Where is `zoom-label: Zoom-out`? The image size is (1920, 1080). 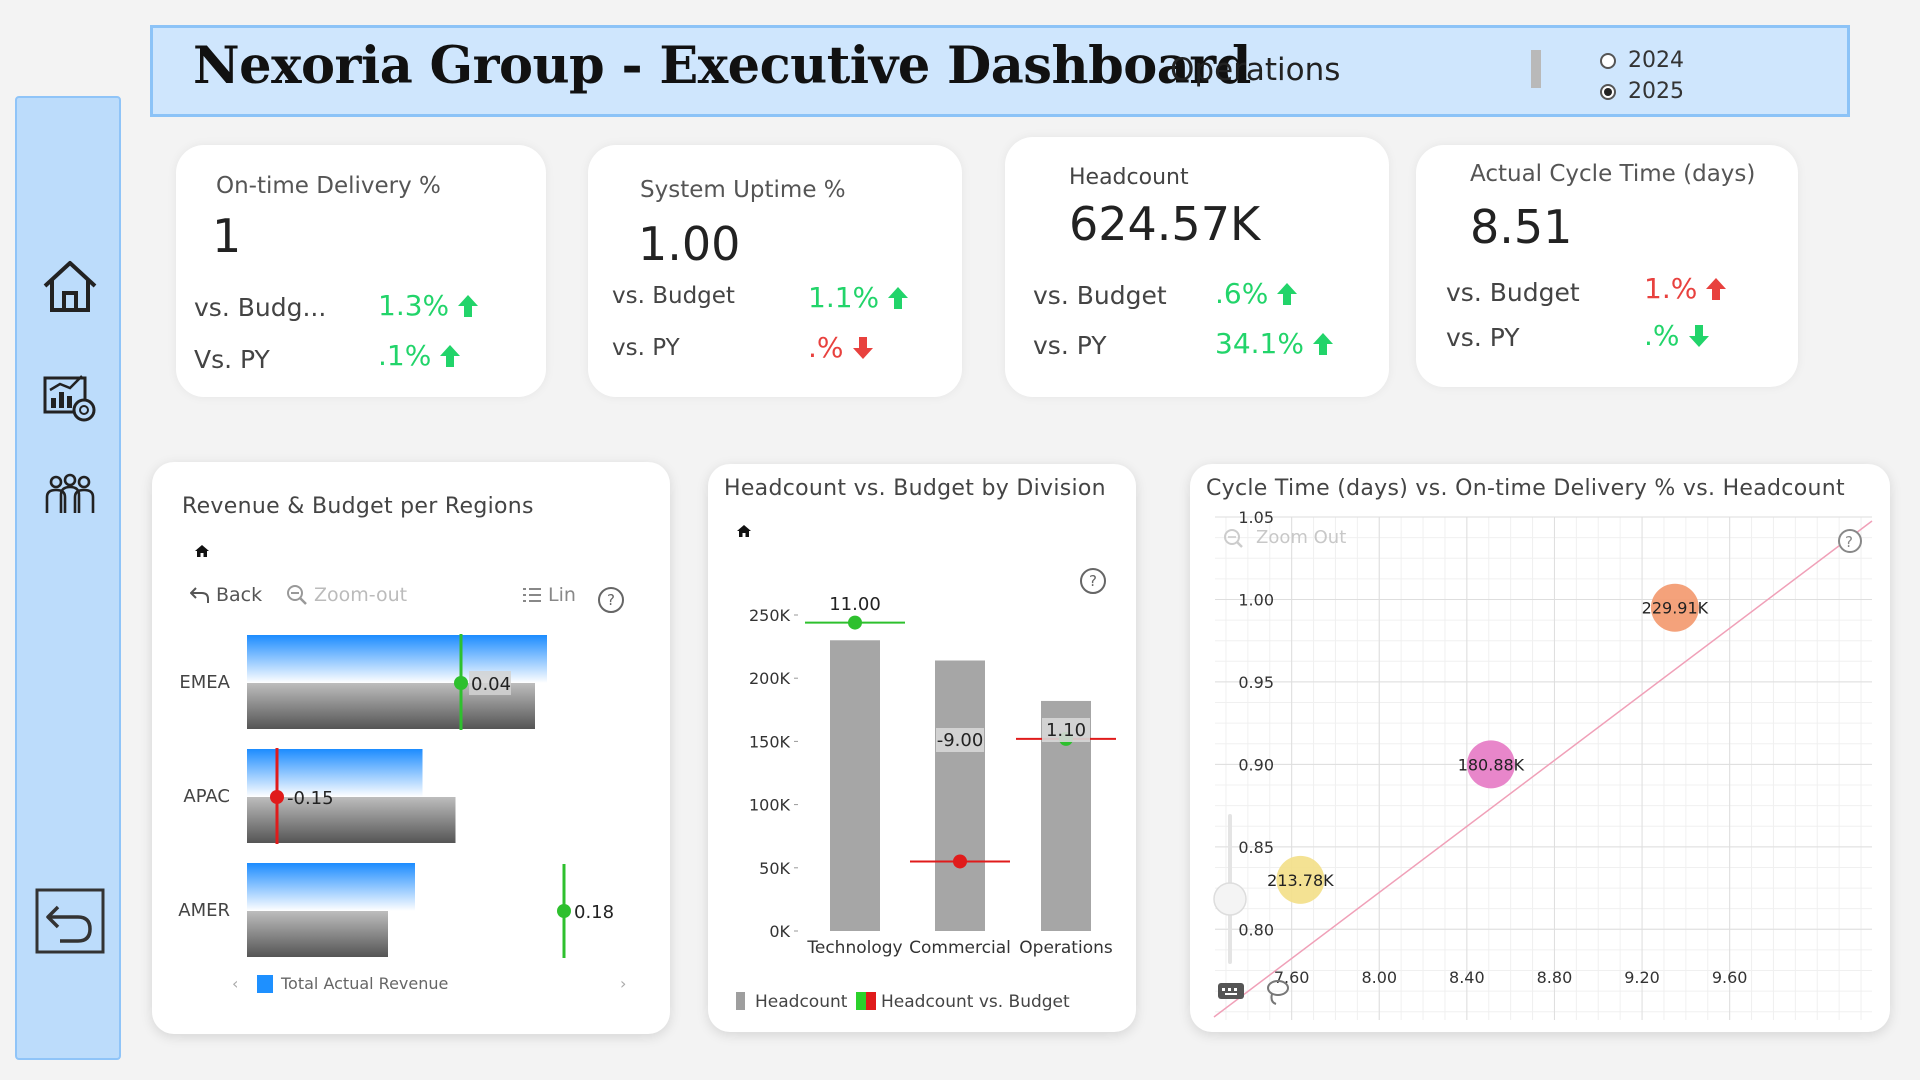
zoom-label: Zoom-out is located at coordinates (361, 595).